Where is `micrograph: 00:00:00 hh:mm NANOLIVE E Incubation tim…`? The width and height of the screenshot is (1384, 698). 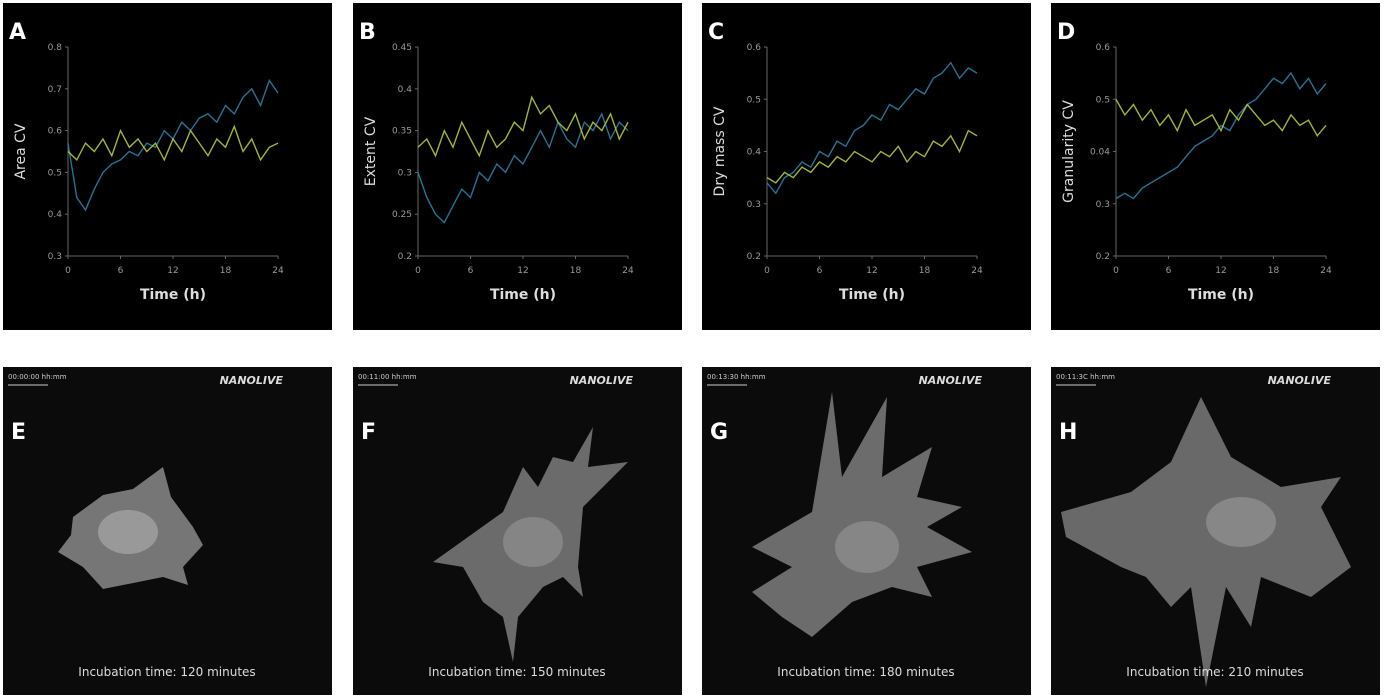
micrograph: 00:00:00 hh:mm NANOLIVE E Incubation tim… is located at coordinates (167, 531).